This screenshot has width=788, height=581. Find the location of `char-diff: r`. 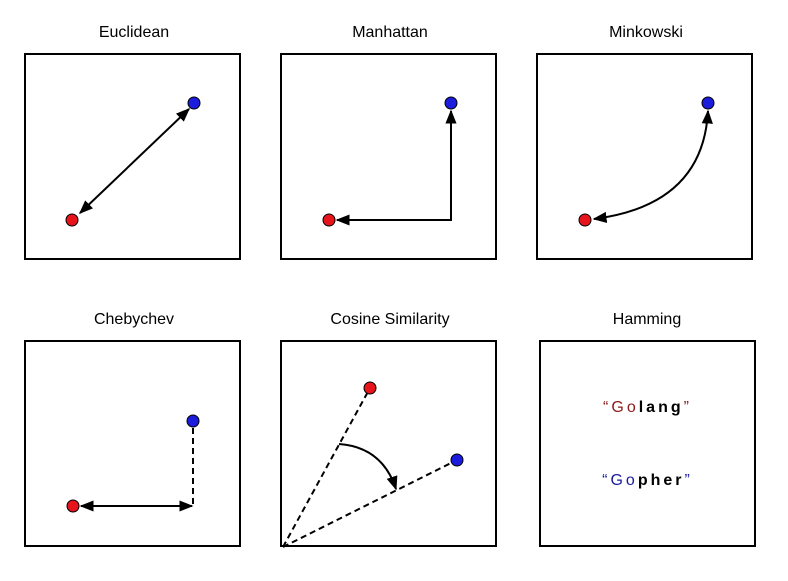

char-diff: r is located at coordinates (680, 480).